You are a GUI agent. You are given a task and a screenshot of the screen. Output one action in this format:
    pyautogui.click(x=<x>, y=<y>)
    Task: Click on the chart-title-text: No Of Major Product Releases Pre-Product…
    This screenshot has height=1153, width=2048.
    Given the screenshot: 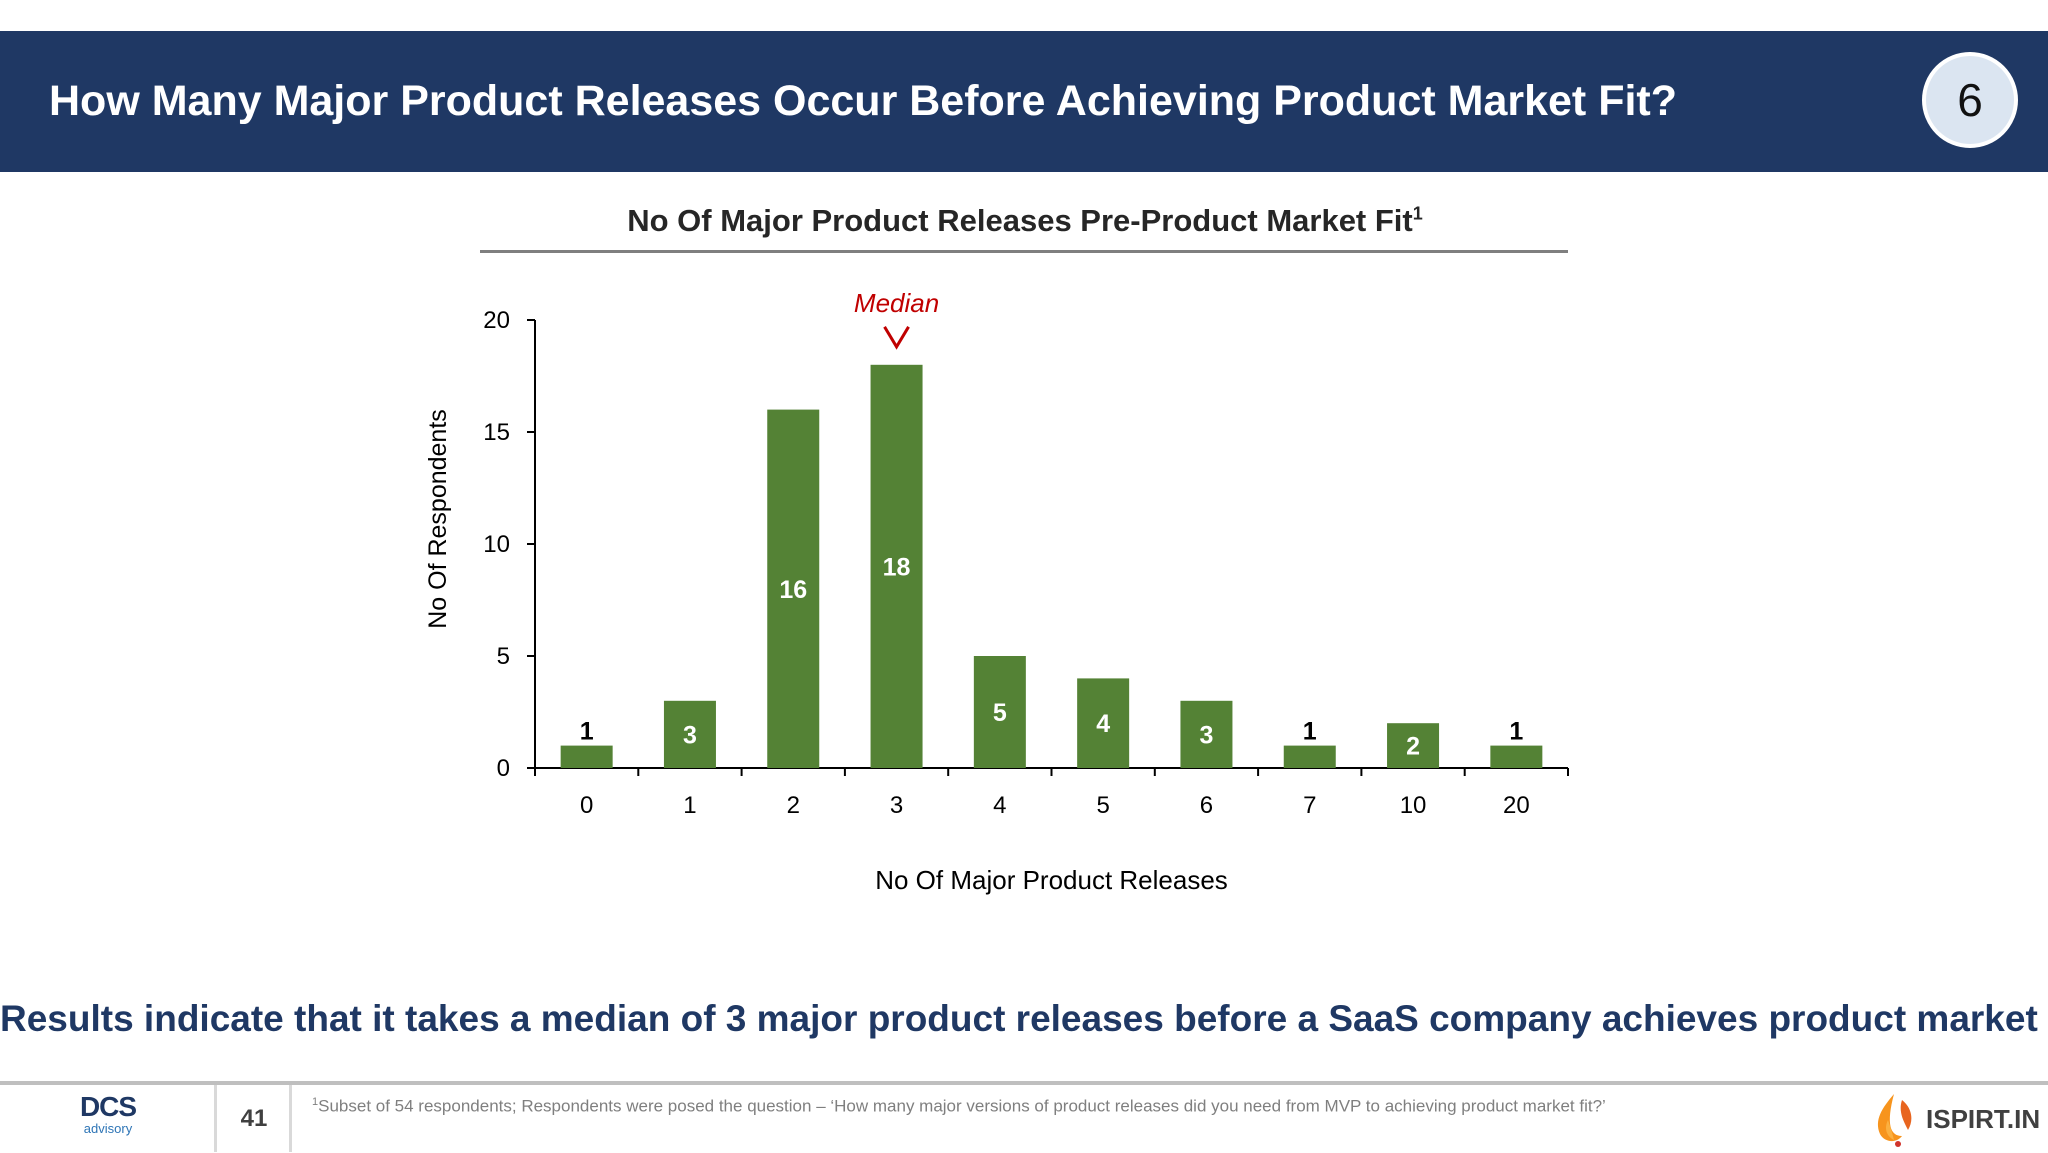 What is the action you would take?
    pyautogui.click(x=1020, y=220)
    